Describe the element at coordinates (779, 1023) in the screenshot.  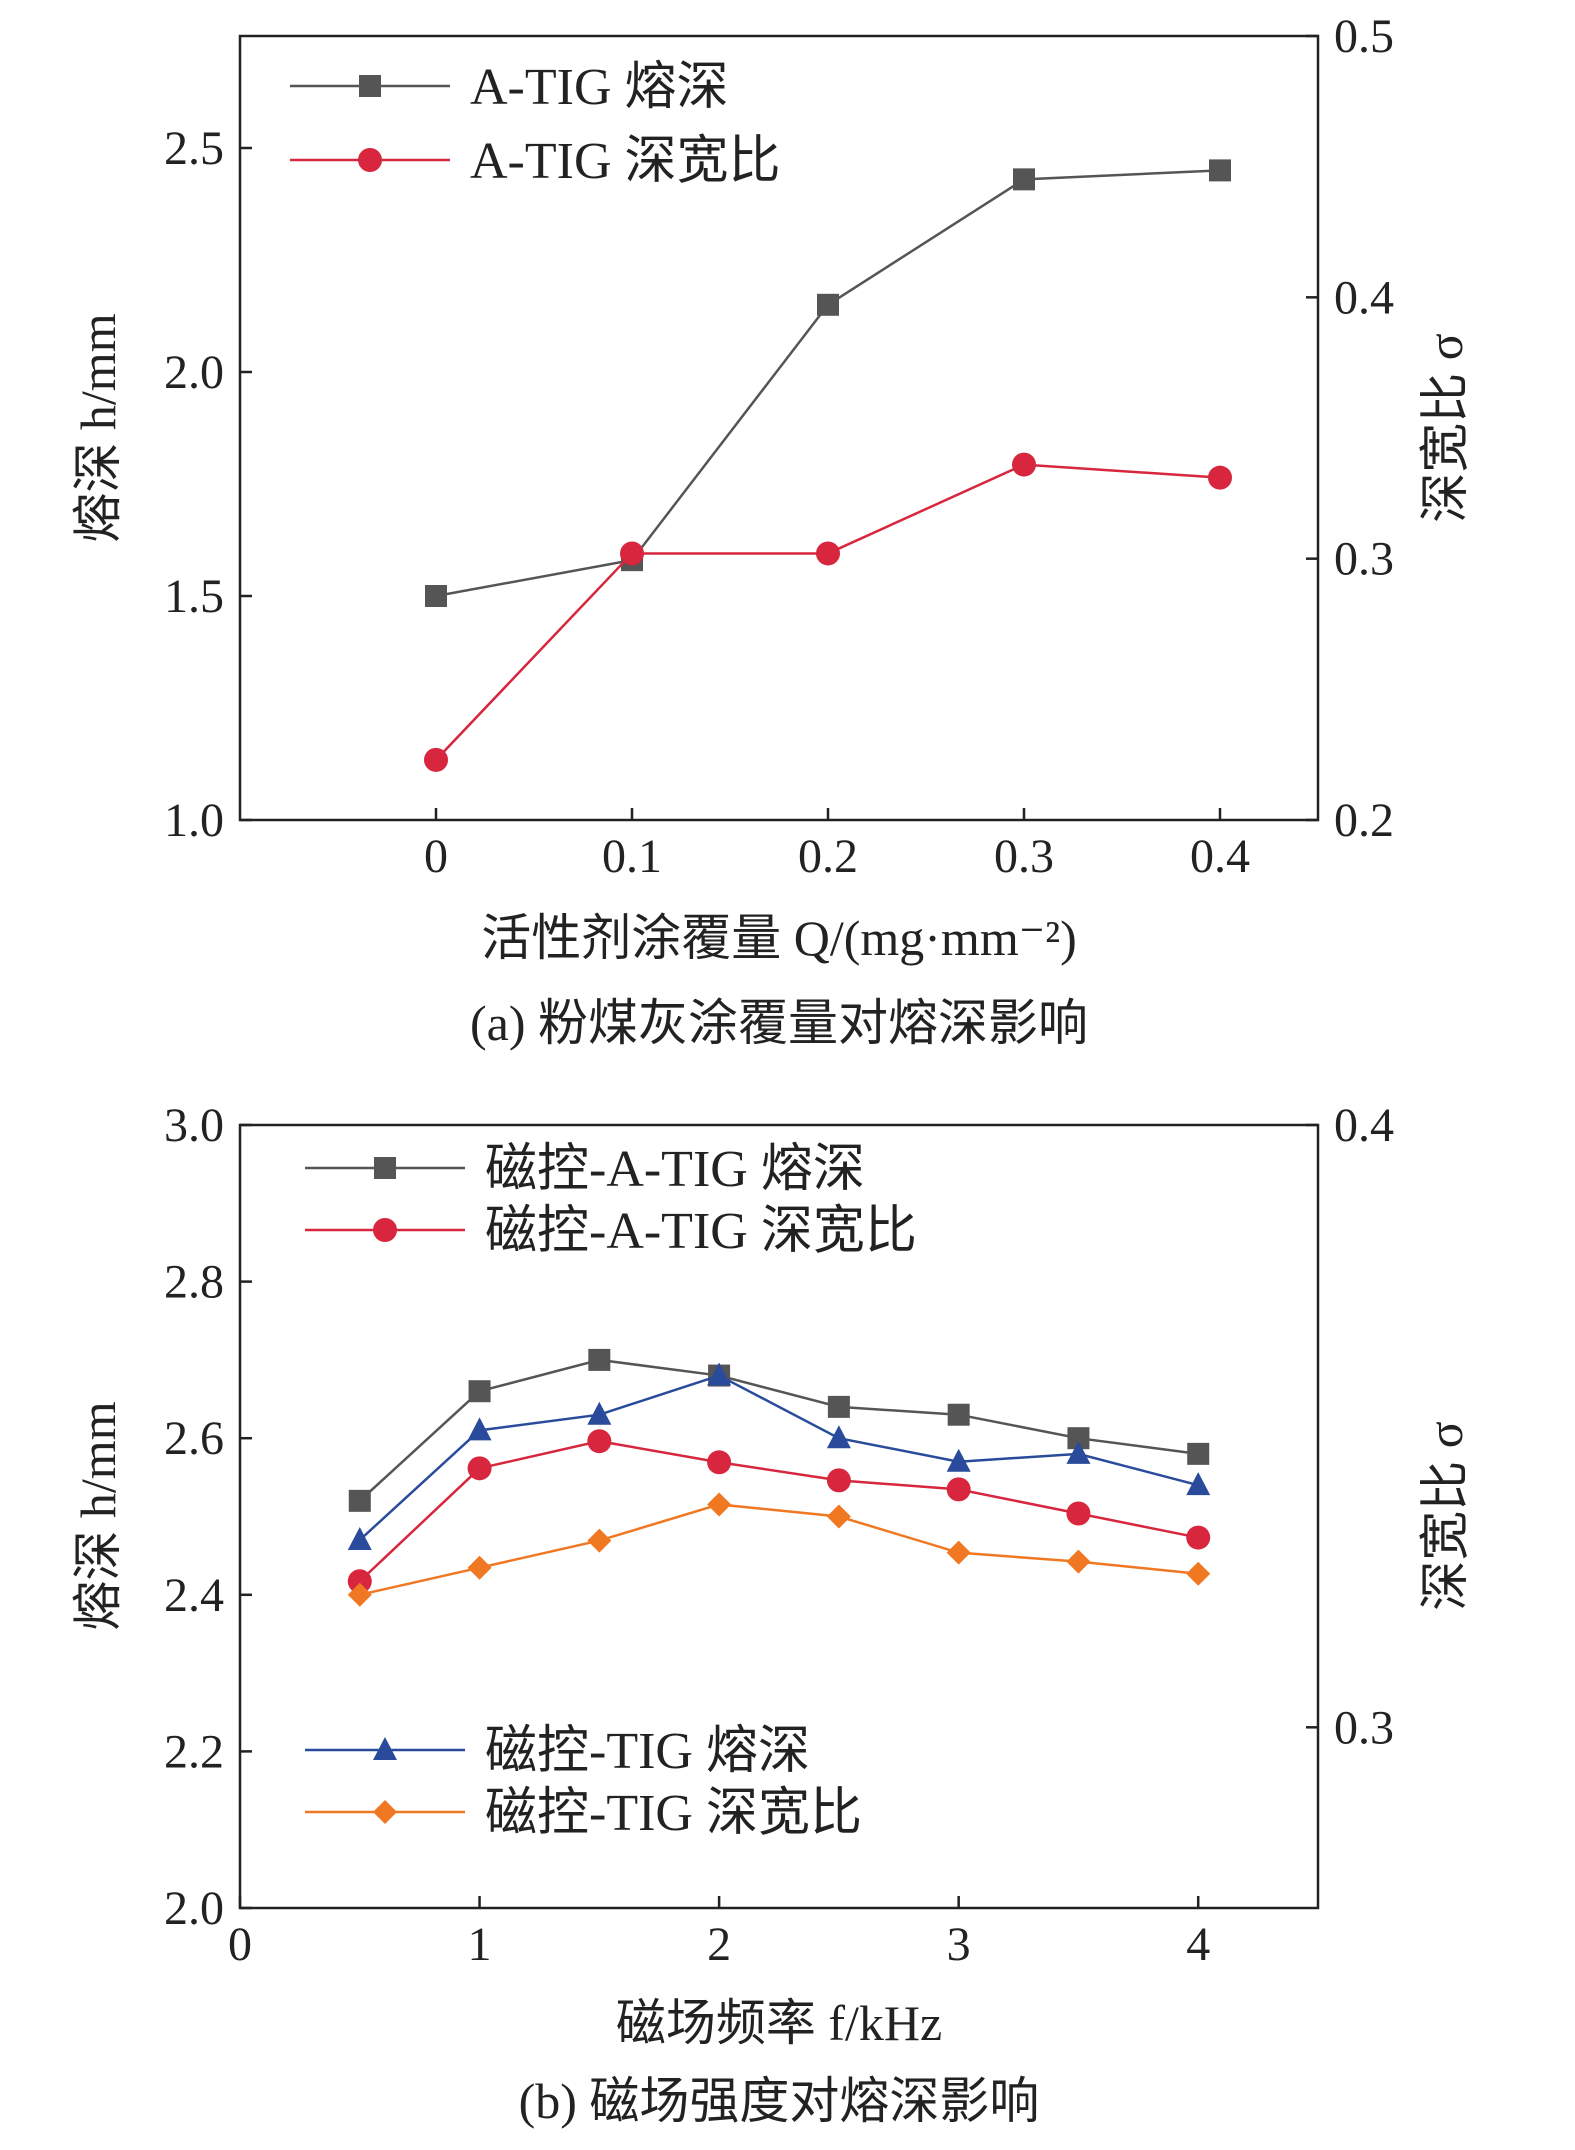
I see `caption-a: (a) 粉煤灰涂覆量对熔深影响` at that location.